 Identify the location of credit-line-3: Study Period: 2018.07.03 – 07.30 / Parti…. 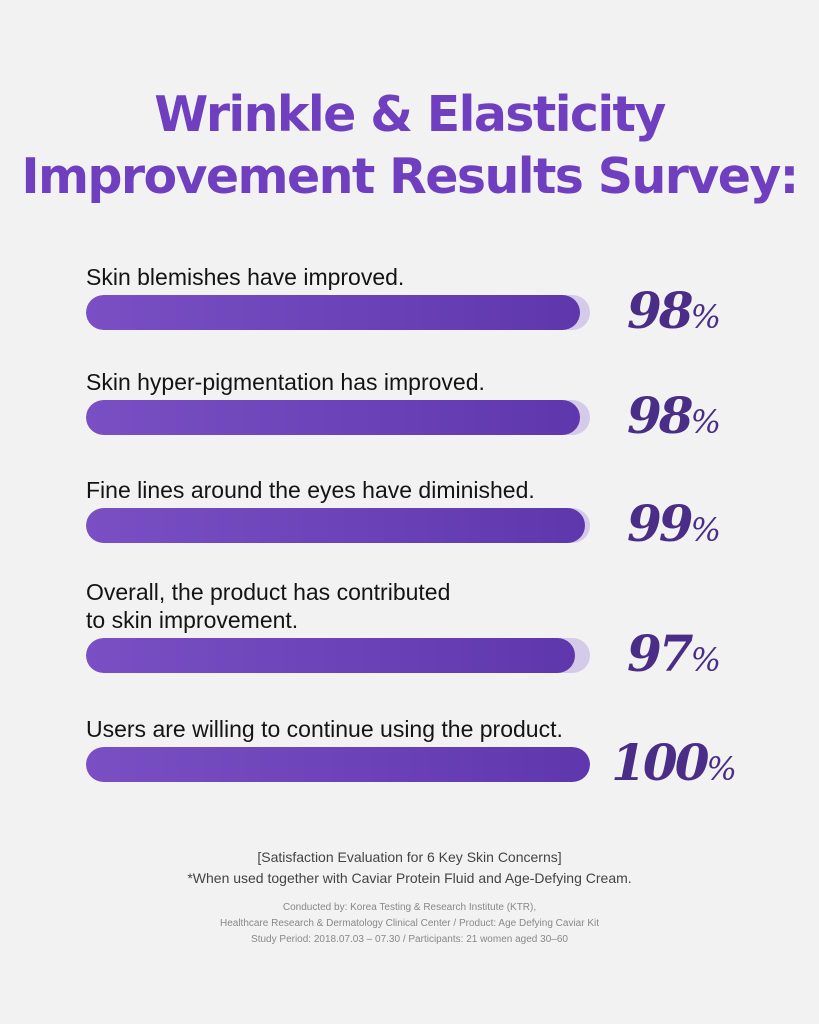
(409, 939).